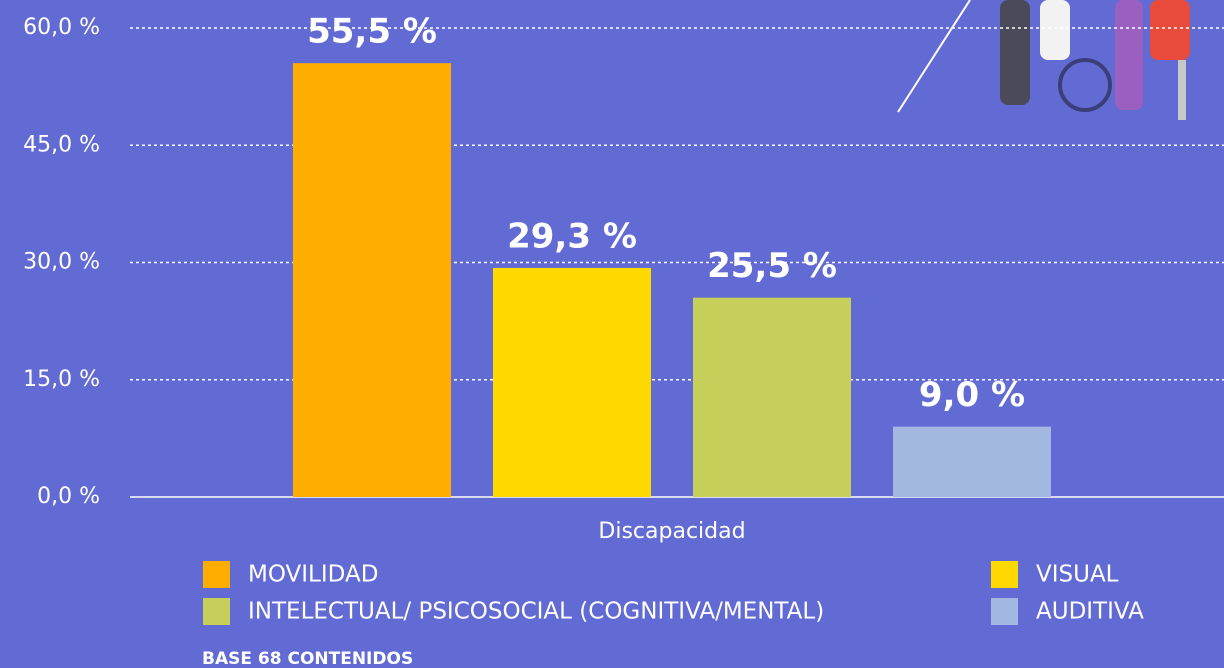 The height and width of the screenshot is (668, 1224). I want to click on legend-label: AUDITIVA, so click(1090, 612).